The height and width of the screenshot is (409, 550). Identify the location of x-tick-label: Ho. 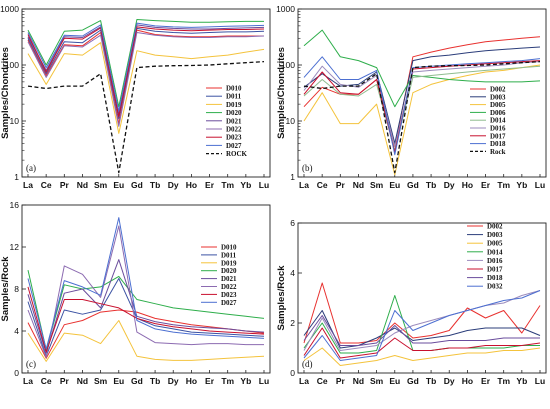
(467, 185).